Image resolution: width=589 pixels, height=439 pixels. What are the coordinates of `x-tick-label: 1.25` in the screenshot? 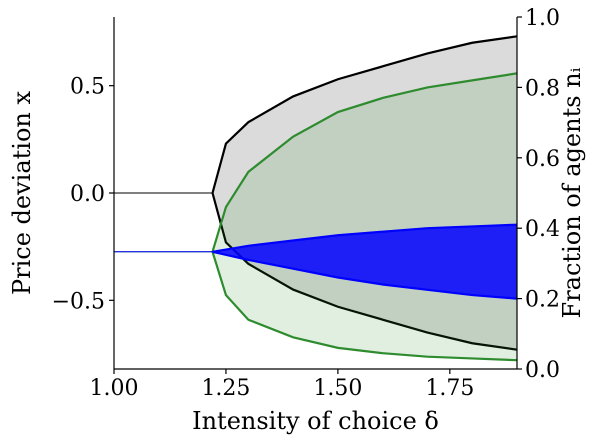 It's located at (225, 388).